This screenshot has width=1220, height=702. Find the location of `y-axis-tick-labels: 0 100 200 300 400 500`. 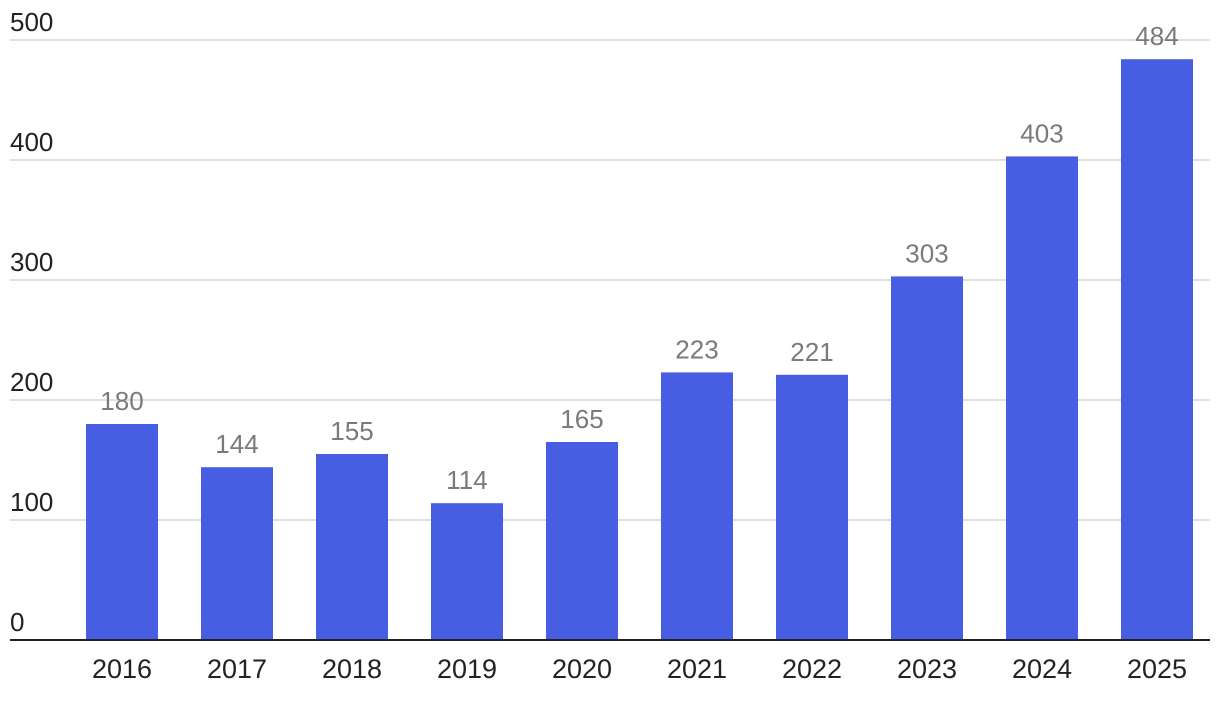

y-axis-tick-labels: 0 100 200 300 400 500 is located at coordinates (31, 322).